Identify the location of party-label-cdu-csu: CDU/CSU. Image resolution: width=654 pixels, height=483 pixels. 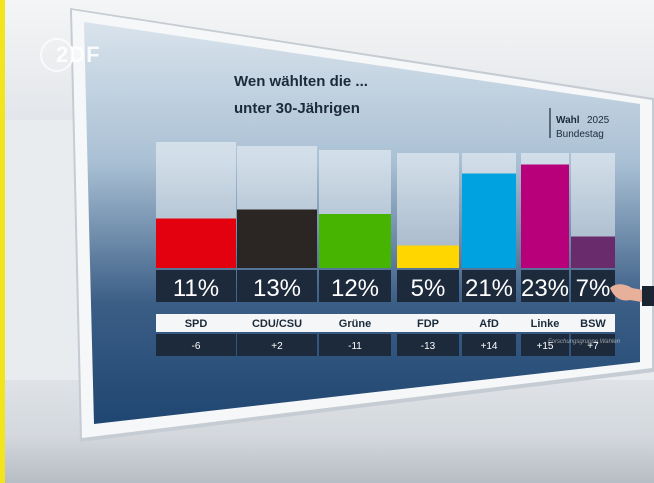
(277, 324).